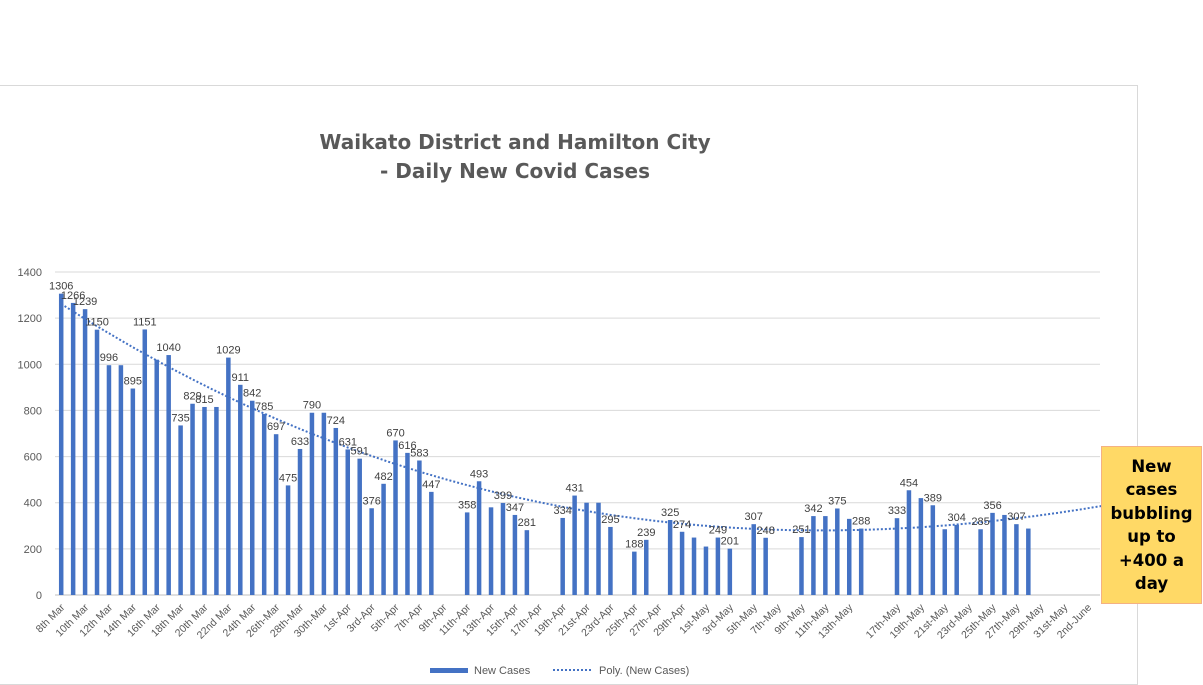 Image resolution: width=1203 pixels, height=685 pixels. I want to click on data-label: 342, so click(813, 509).